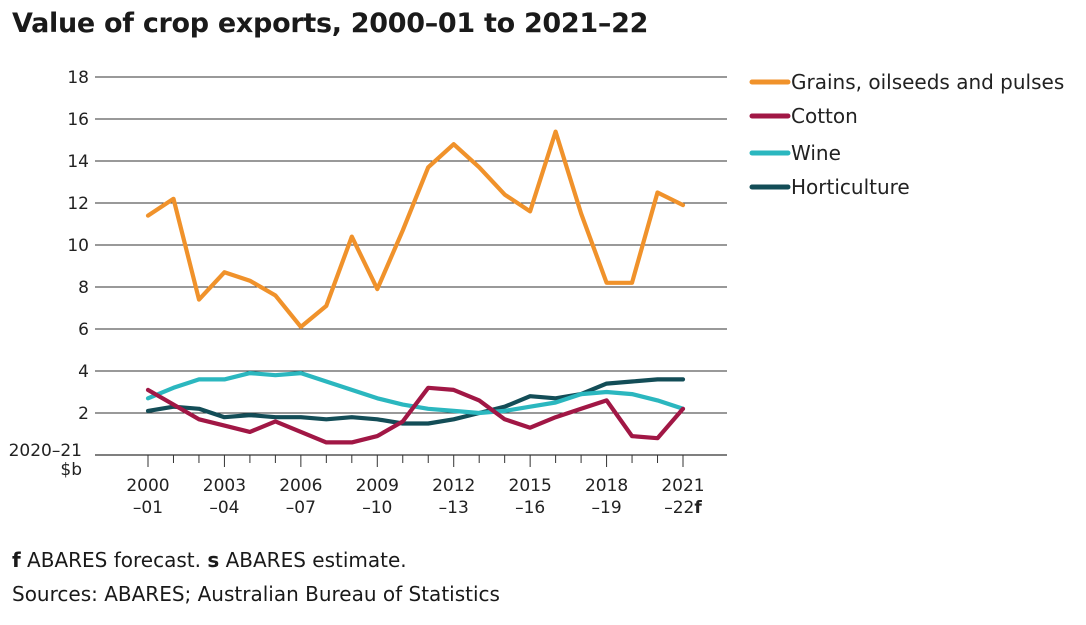 The width and height of the screenshot is (1086, 625). Describe the element at coordinates (78, 204) in the screenshot. I see `y-tick-label-12: 12` at that location.